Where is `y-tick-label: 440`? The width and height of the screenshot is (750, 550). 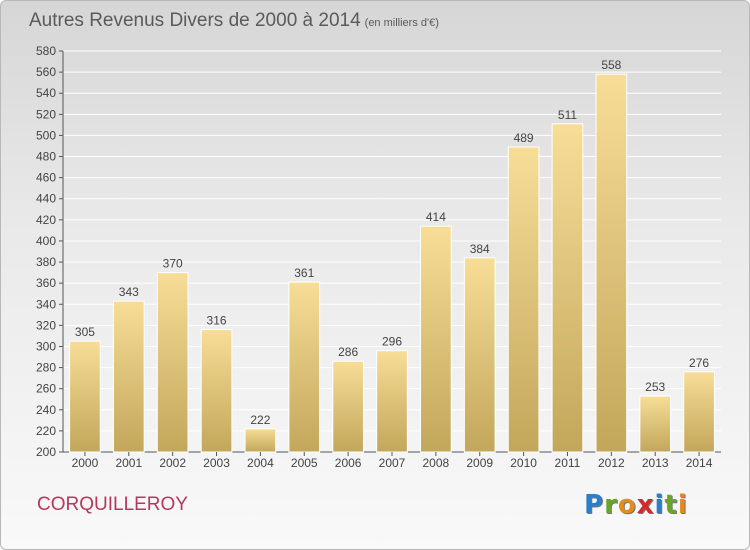
y-tick-label: 440 is located at coordinates (46, 199).